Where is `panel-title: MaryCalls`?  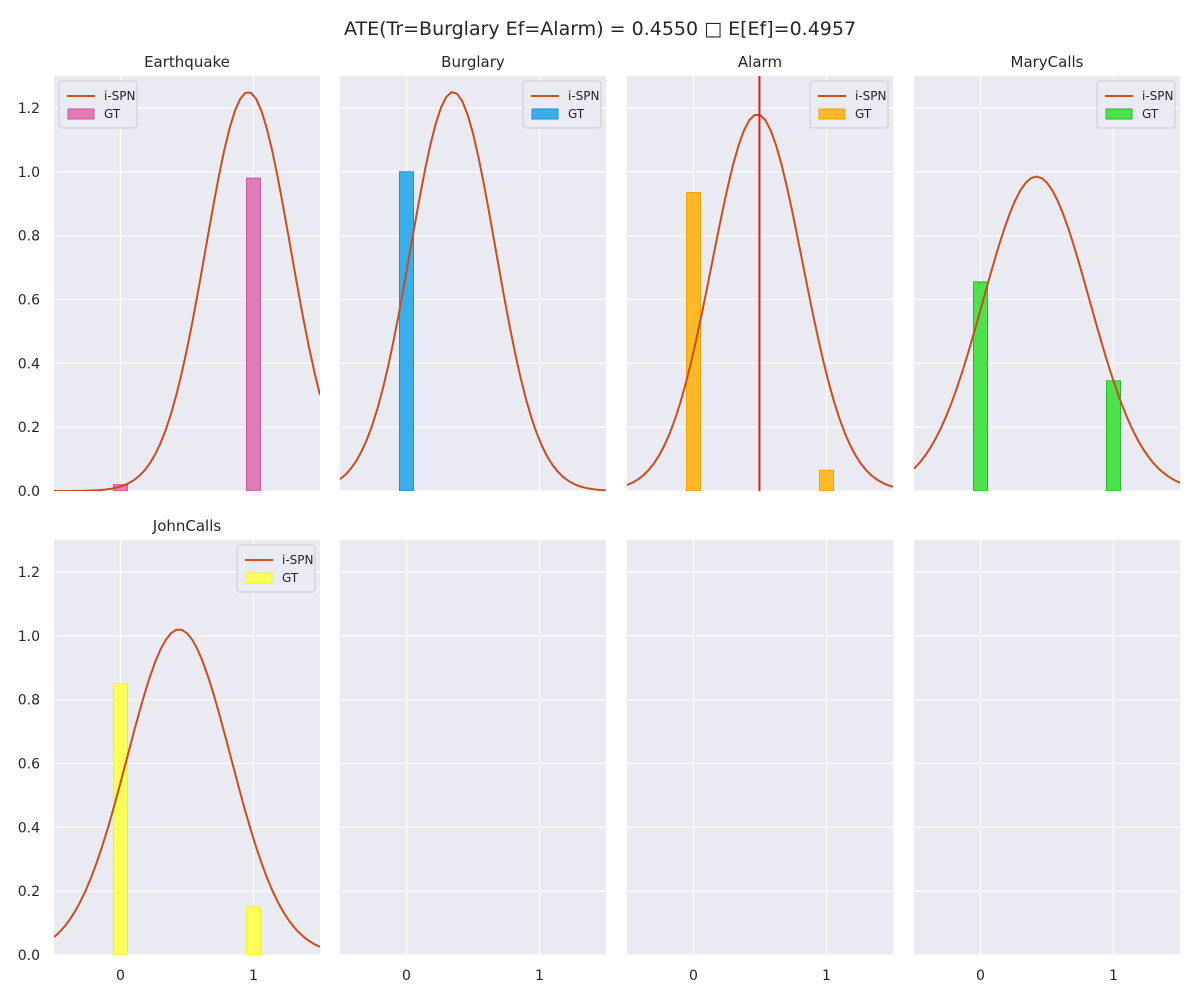 panel-title: MaryCalls is located at coordinates (1047, 62).